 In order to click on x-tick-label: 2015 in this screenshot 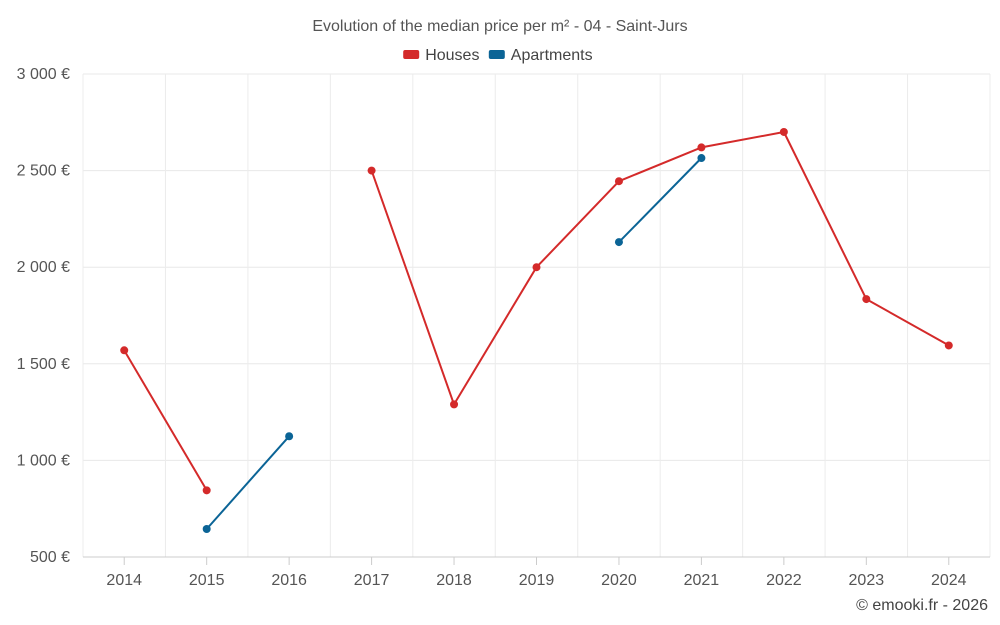, I will do `click(207, 580)`.